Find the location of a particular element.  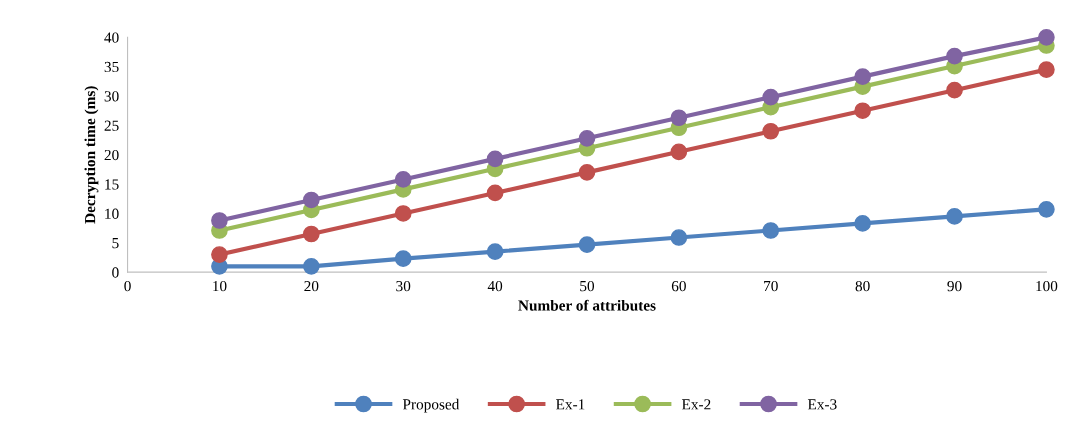

x-tick-label: 90 is located at coordinates (954, 286).